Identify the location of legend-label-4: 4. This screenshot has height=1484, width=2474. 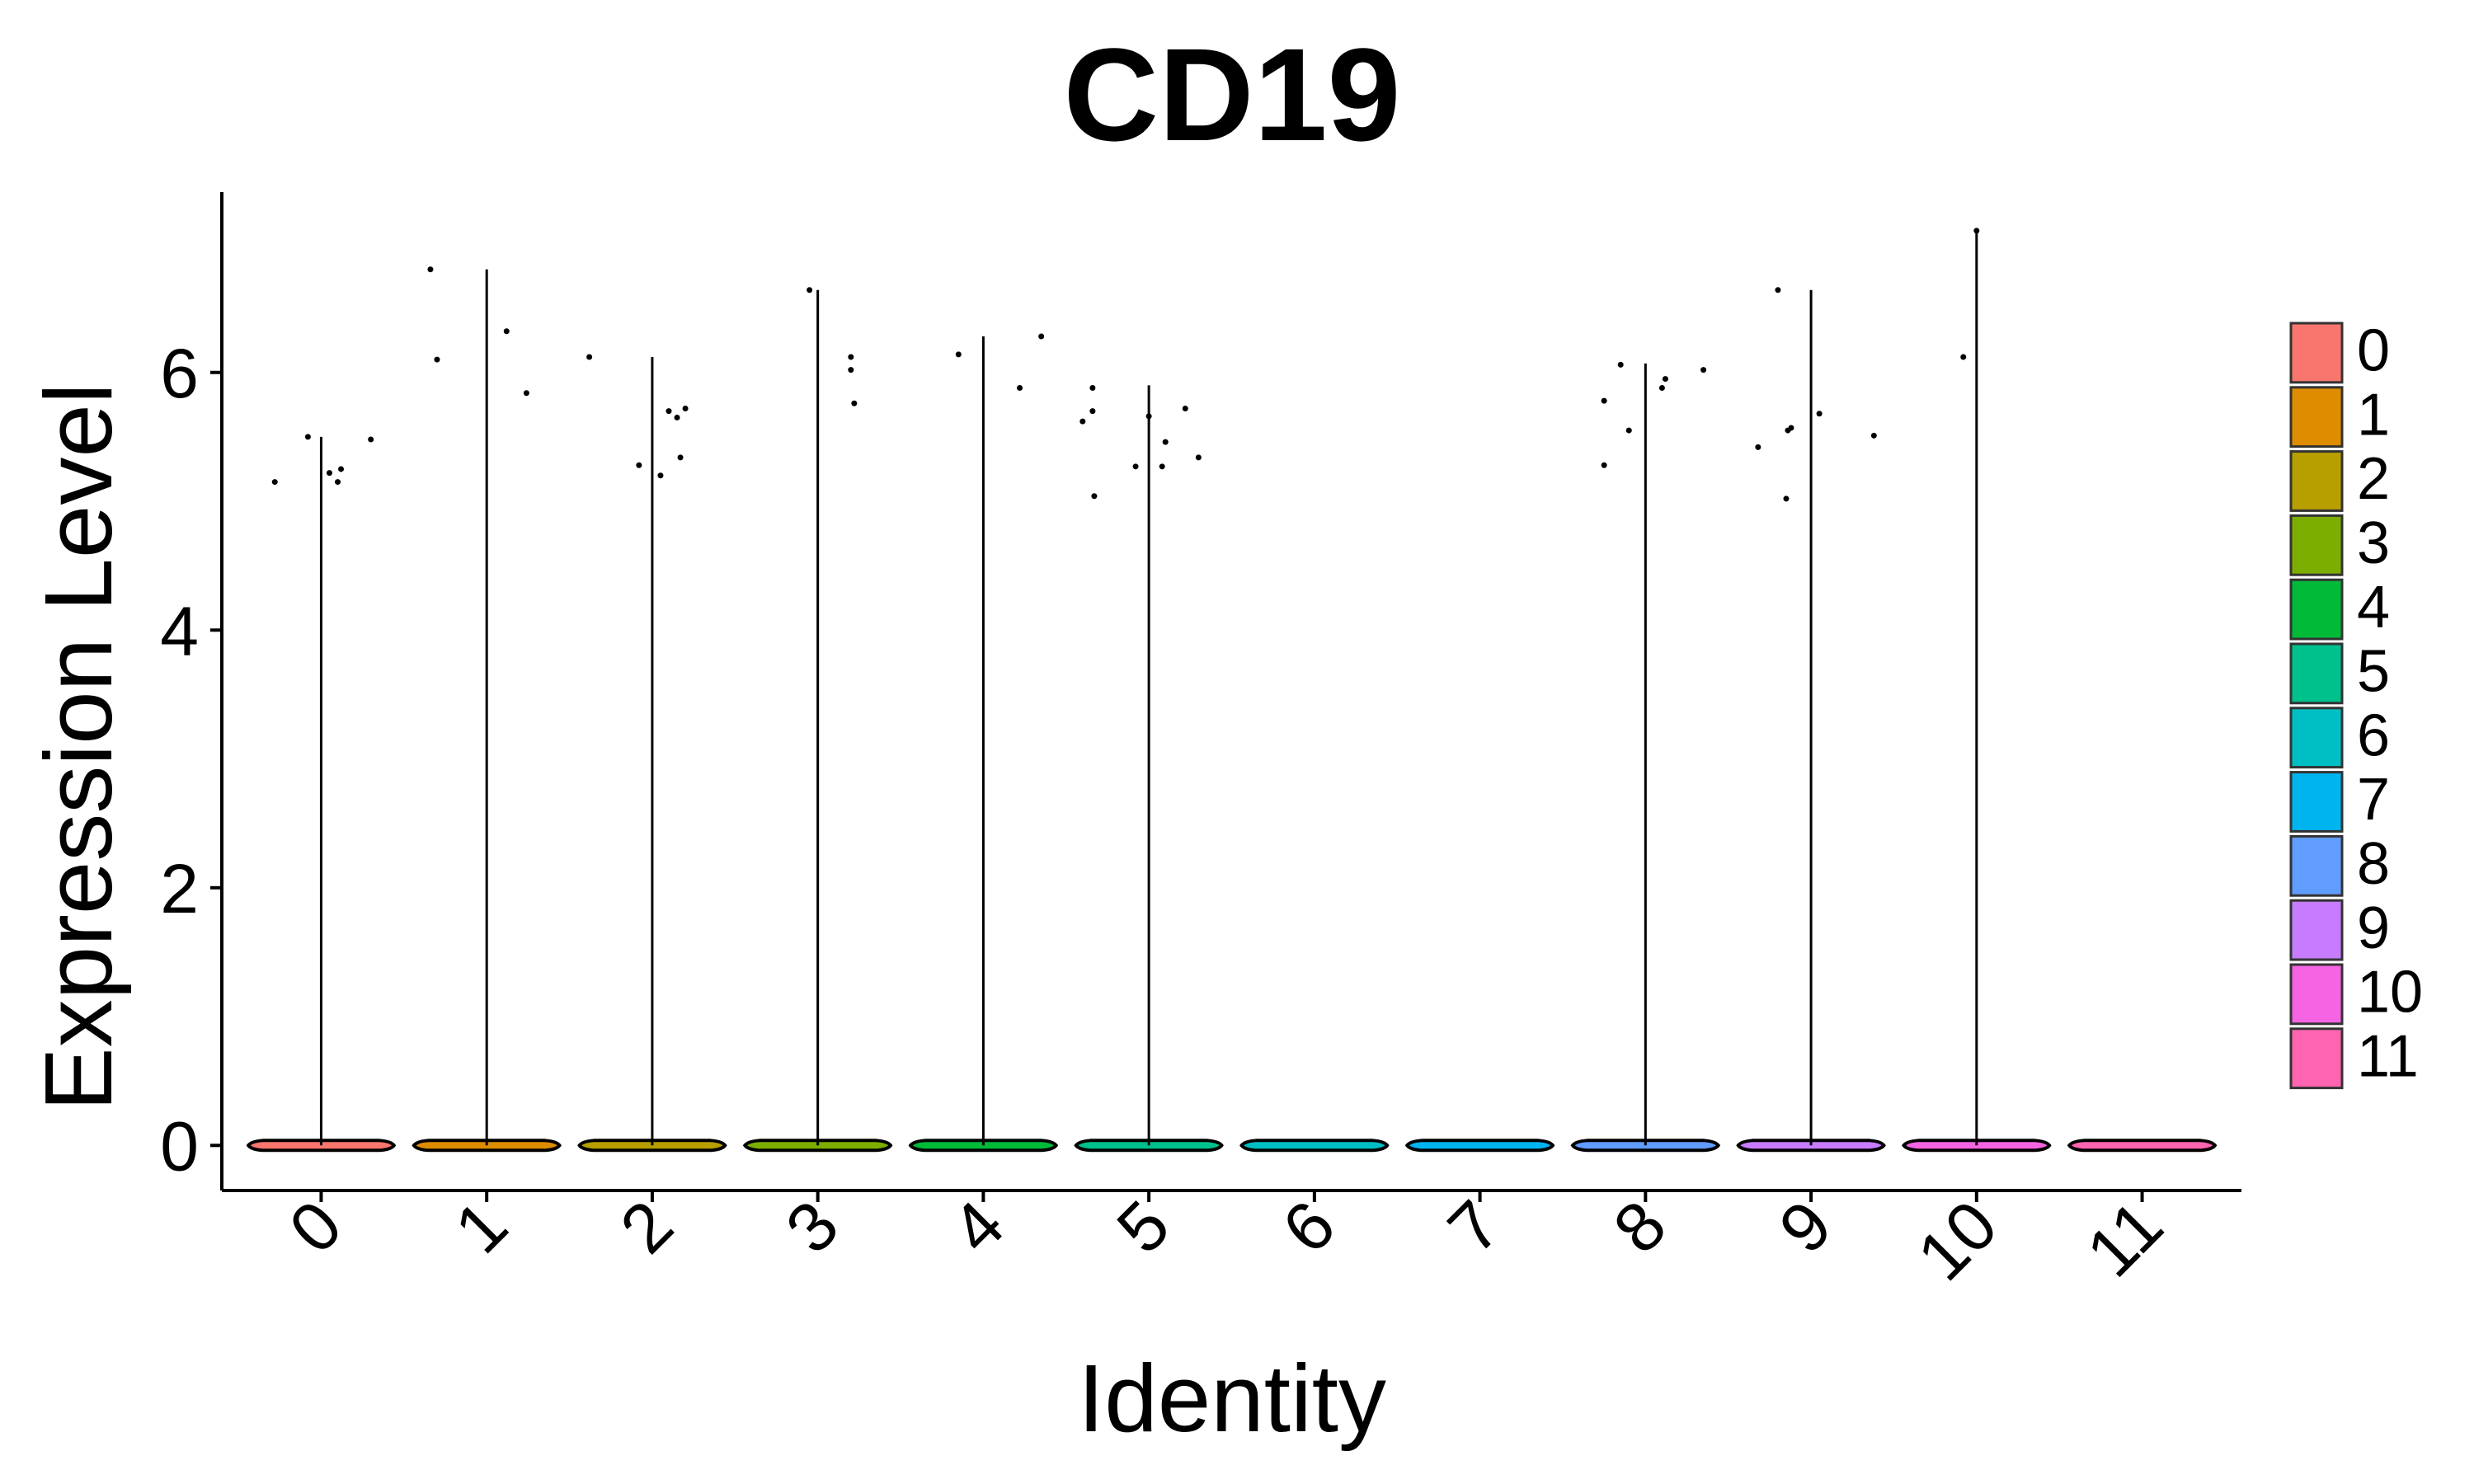
(2373, 608).